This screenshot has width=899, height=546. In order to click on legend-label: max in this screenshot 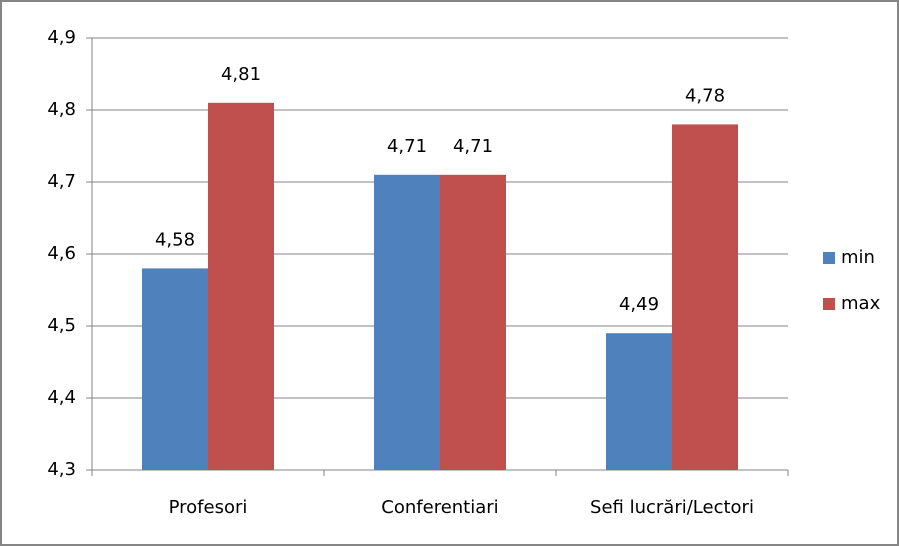, I will do `click(861, 303)`.